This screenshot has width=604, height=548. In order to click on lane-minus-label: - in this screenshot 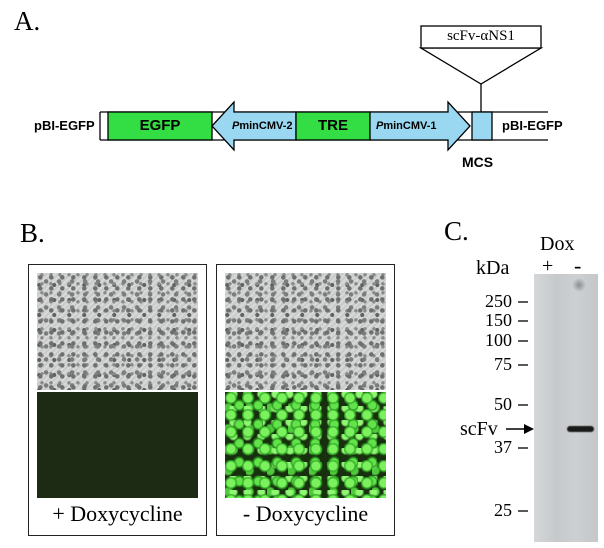, I will do `click(578, 265)`.